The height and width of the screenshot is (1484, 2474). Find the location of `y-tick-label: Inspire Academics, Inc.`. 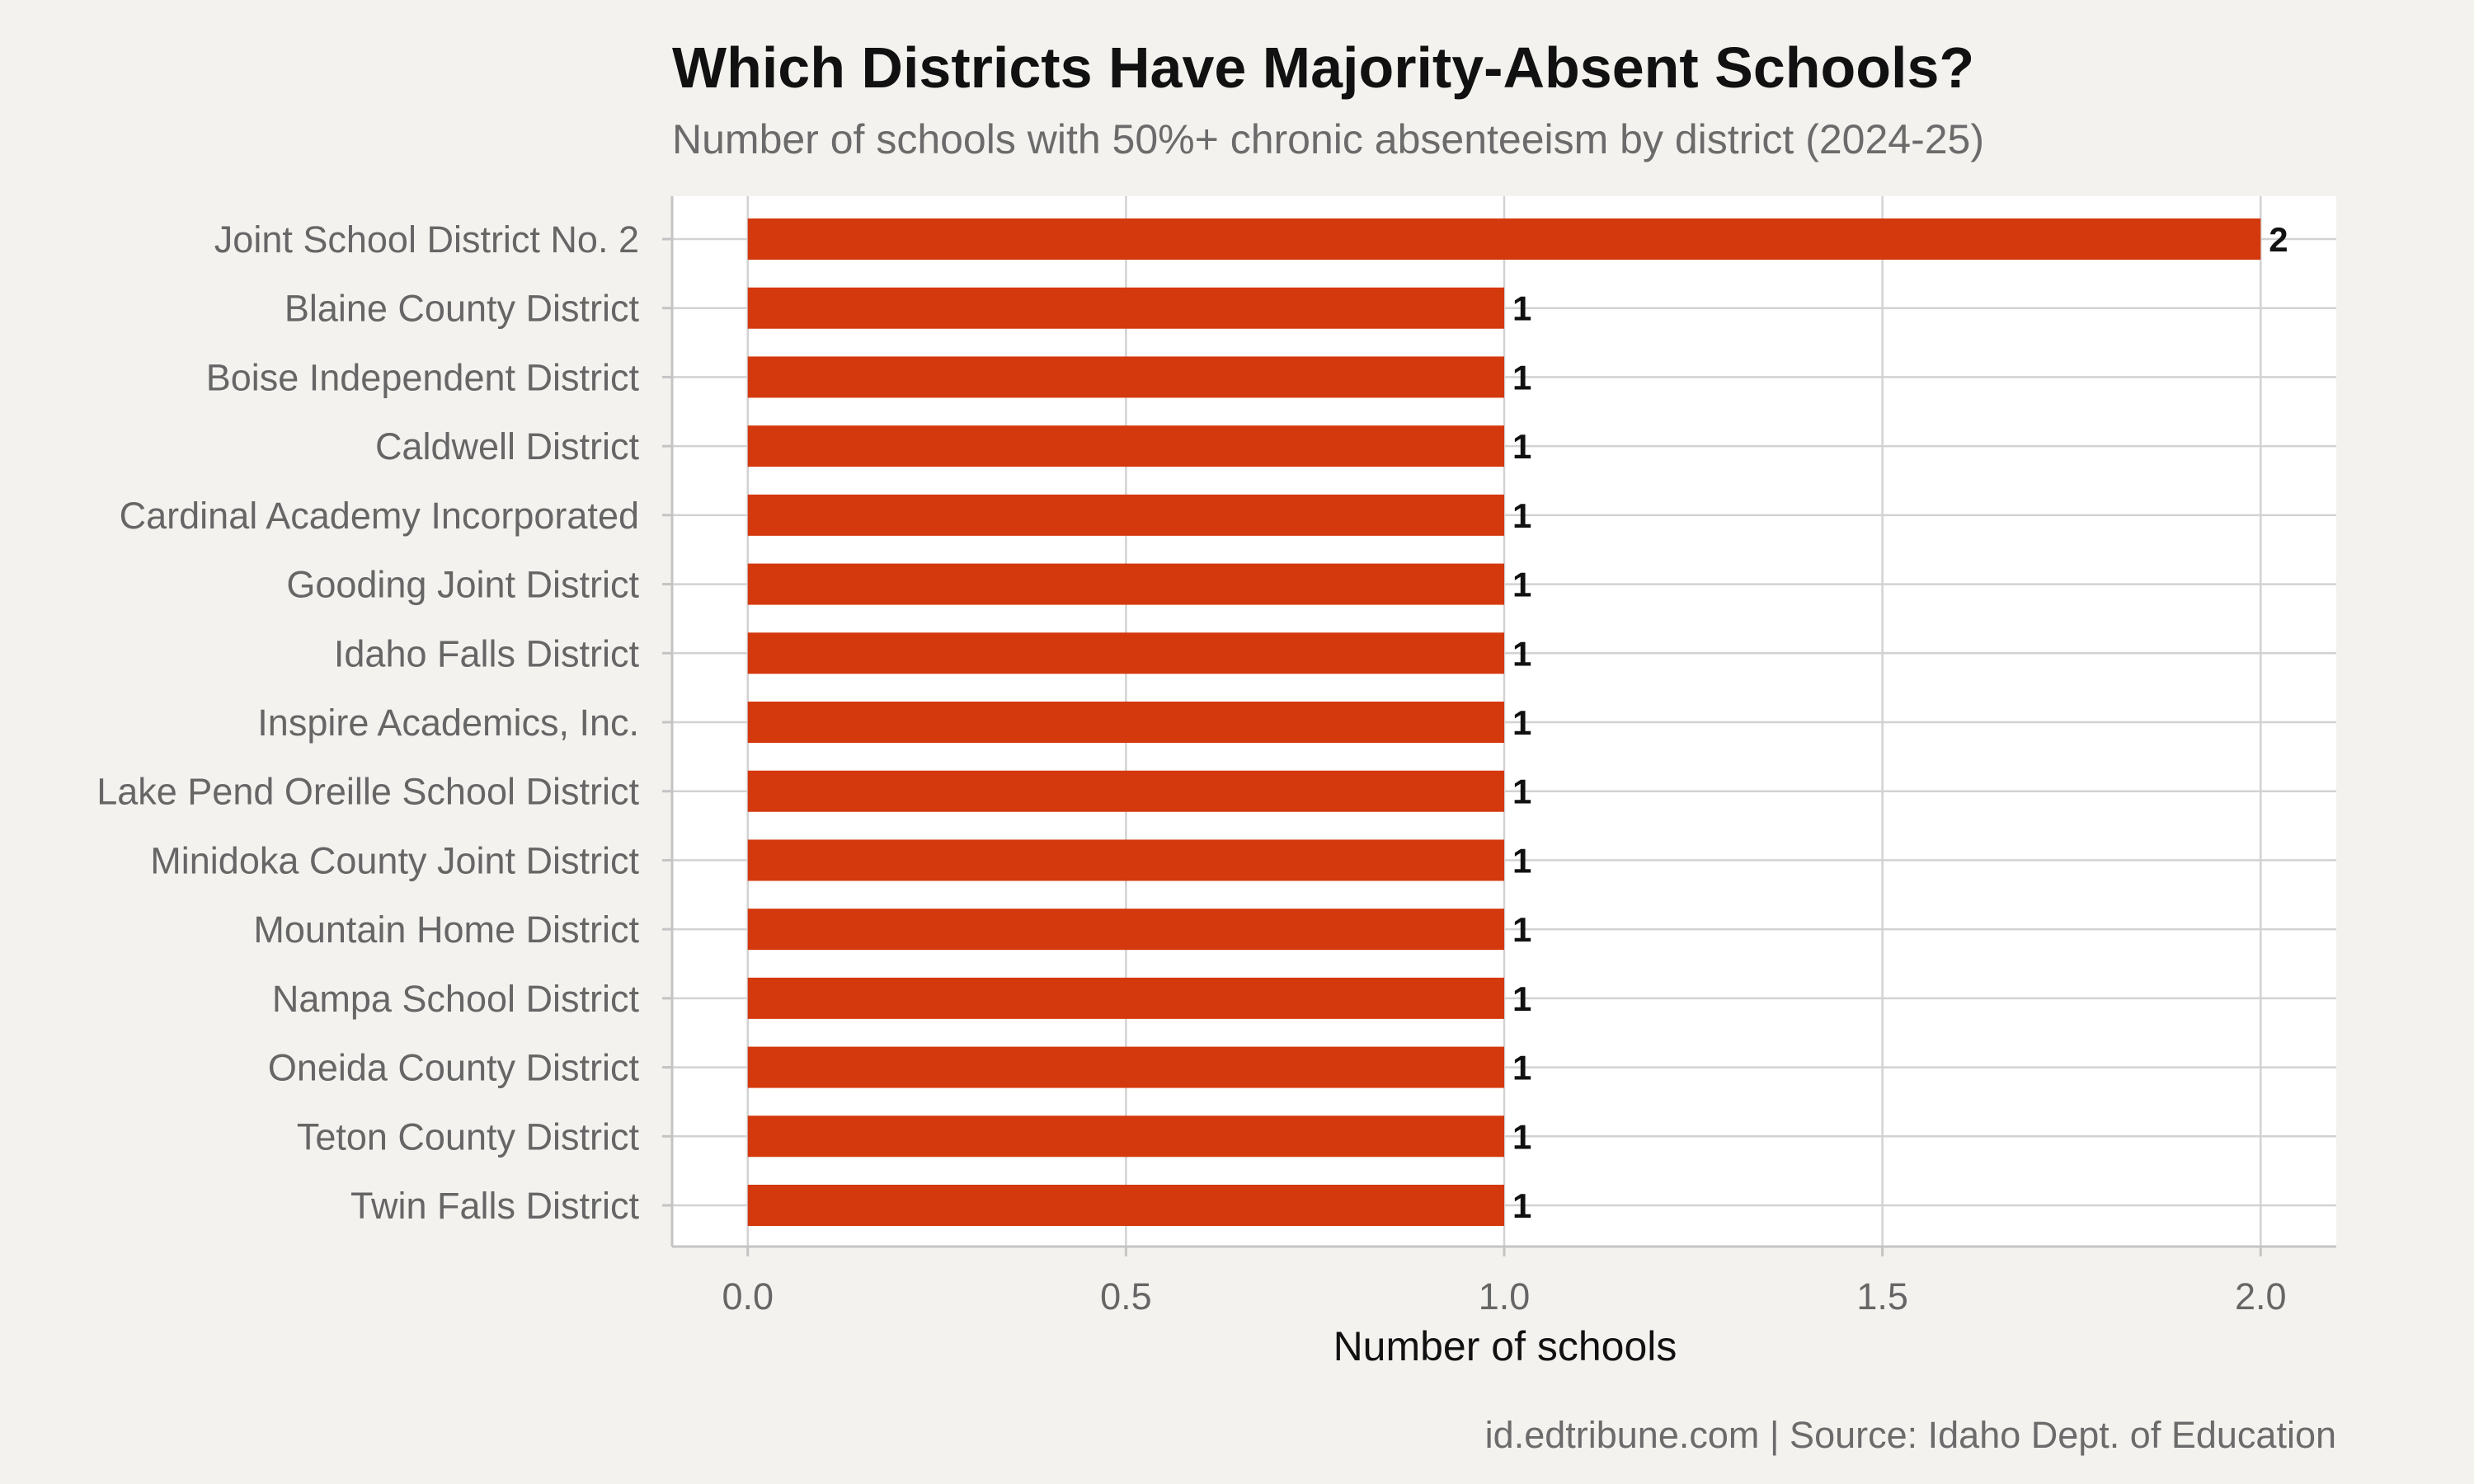

y-tick-label: Inspire Academics, Inc. is located at coordinates (448, 723).